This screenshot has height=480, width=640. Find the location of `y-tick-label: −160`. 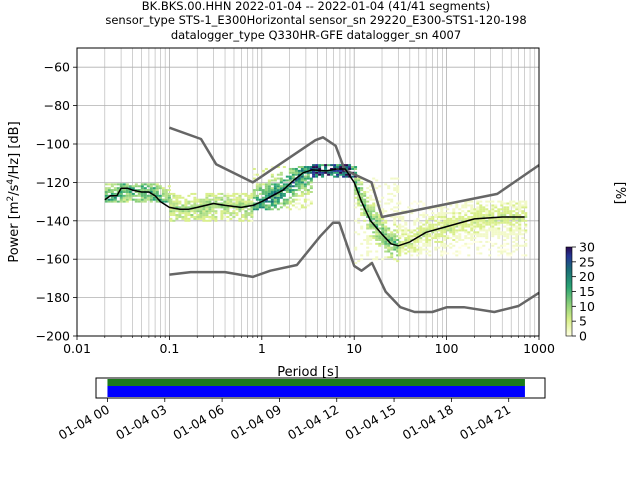

y-tick-label: −160 is located at coordinates (53, 259).